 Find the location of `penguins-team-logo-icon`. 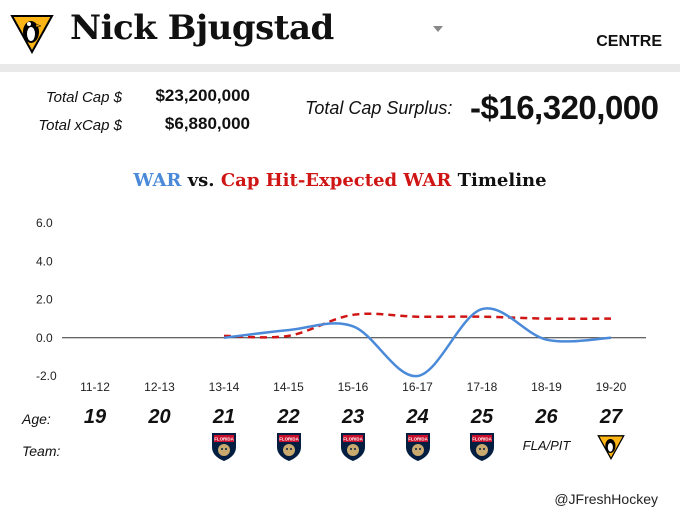

penguins-team-logo-icon is located at coordinates (611, 447).